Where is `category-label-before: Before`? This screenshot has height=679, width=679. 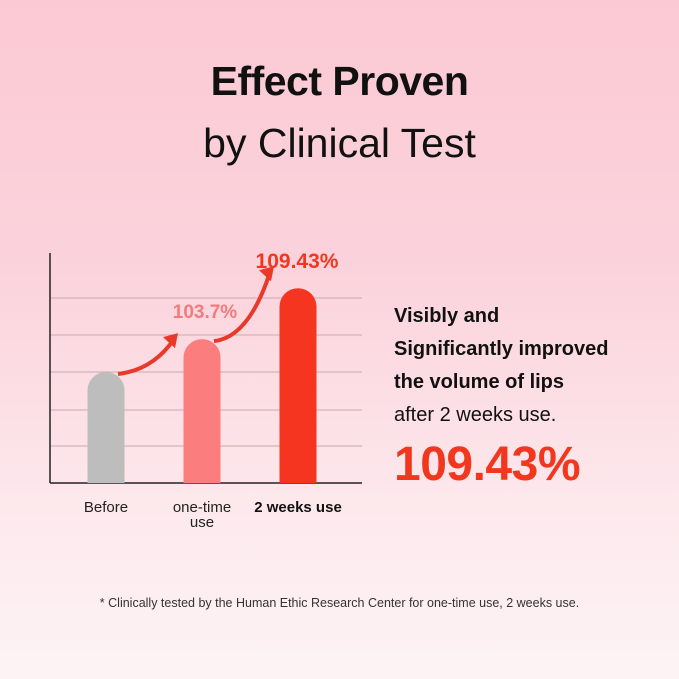
category-label-before: Before is located at coordinates (106, 507).